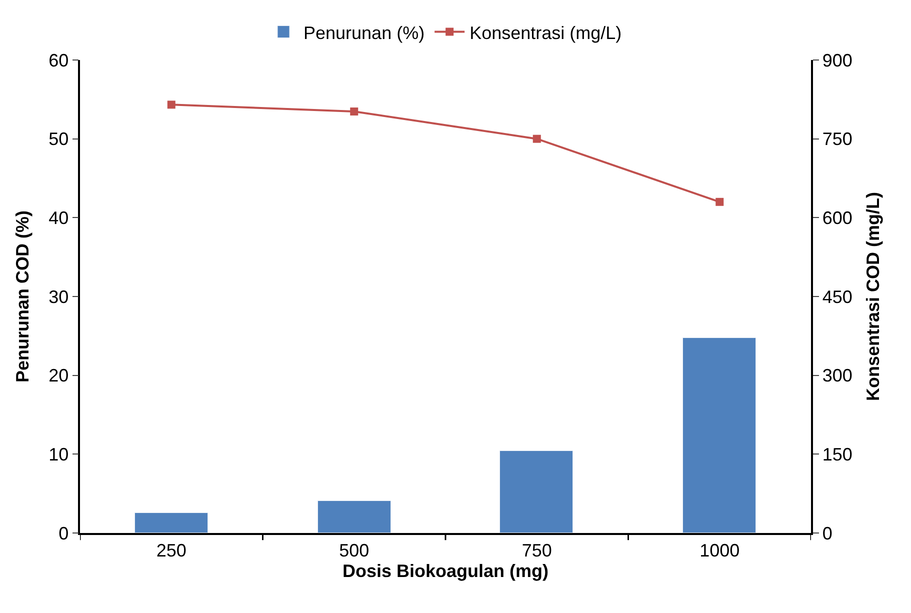 Image resolution: width=911 pixels, height=613 pixels. Describe the element at coordinates (872, 297) in the screenshot. I see `y2-axis-title: Konsentrasi COD (mg/L)` at that location.